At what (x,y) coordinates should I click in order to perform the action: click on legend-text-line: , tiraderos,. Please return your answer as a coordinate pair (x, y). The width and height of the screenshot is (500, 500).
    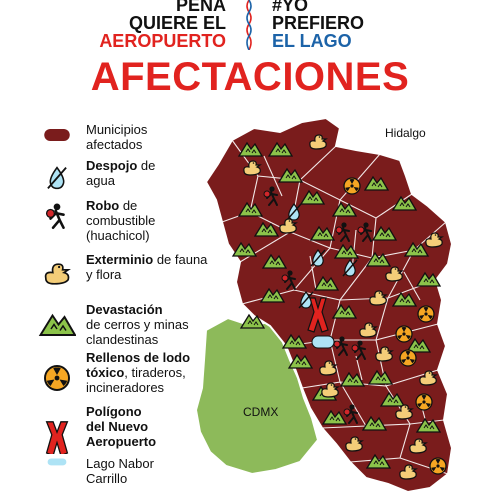
    Looking at the image, I should click on (155, 372).